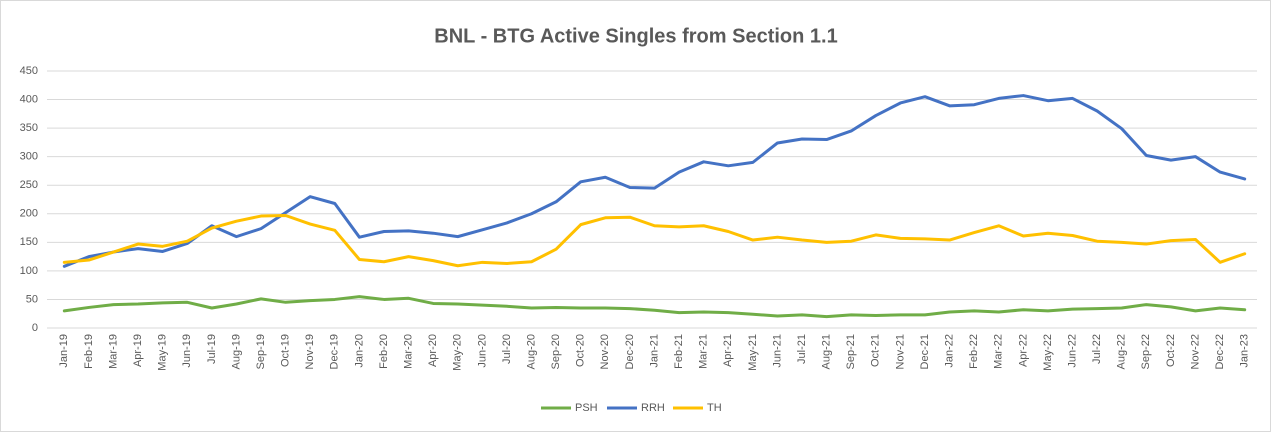  Describe the element at coordinates (653, 408) in the screenshot. I see `legend-label: RRH` at that location.